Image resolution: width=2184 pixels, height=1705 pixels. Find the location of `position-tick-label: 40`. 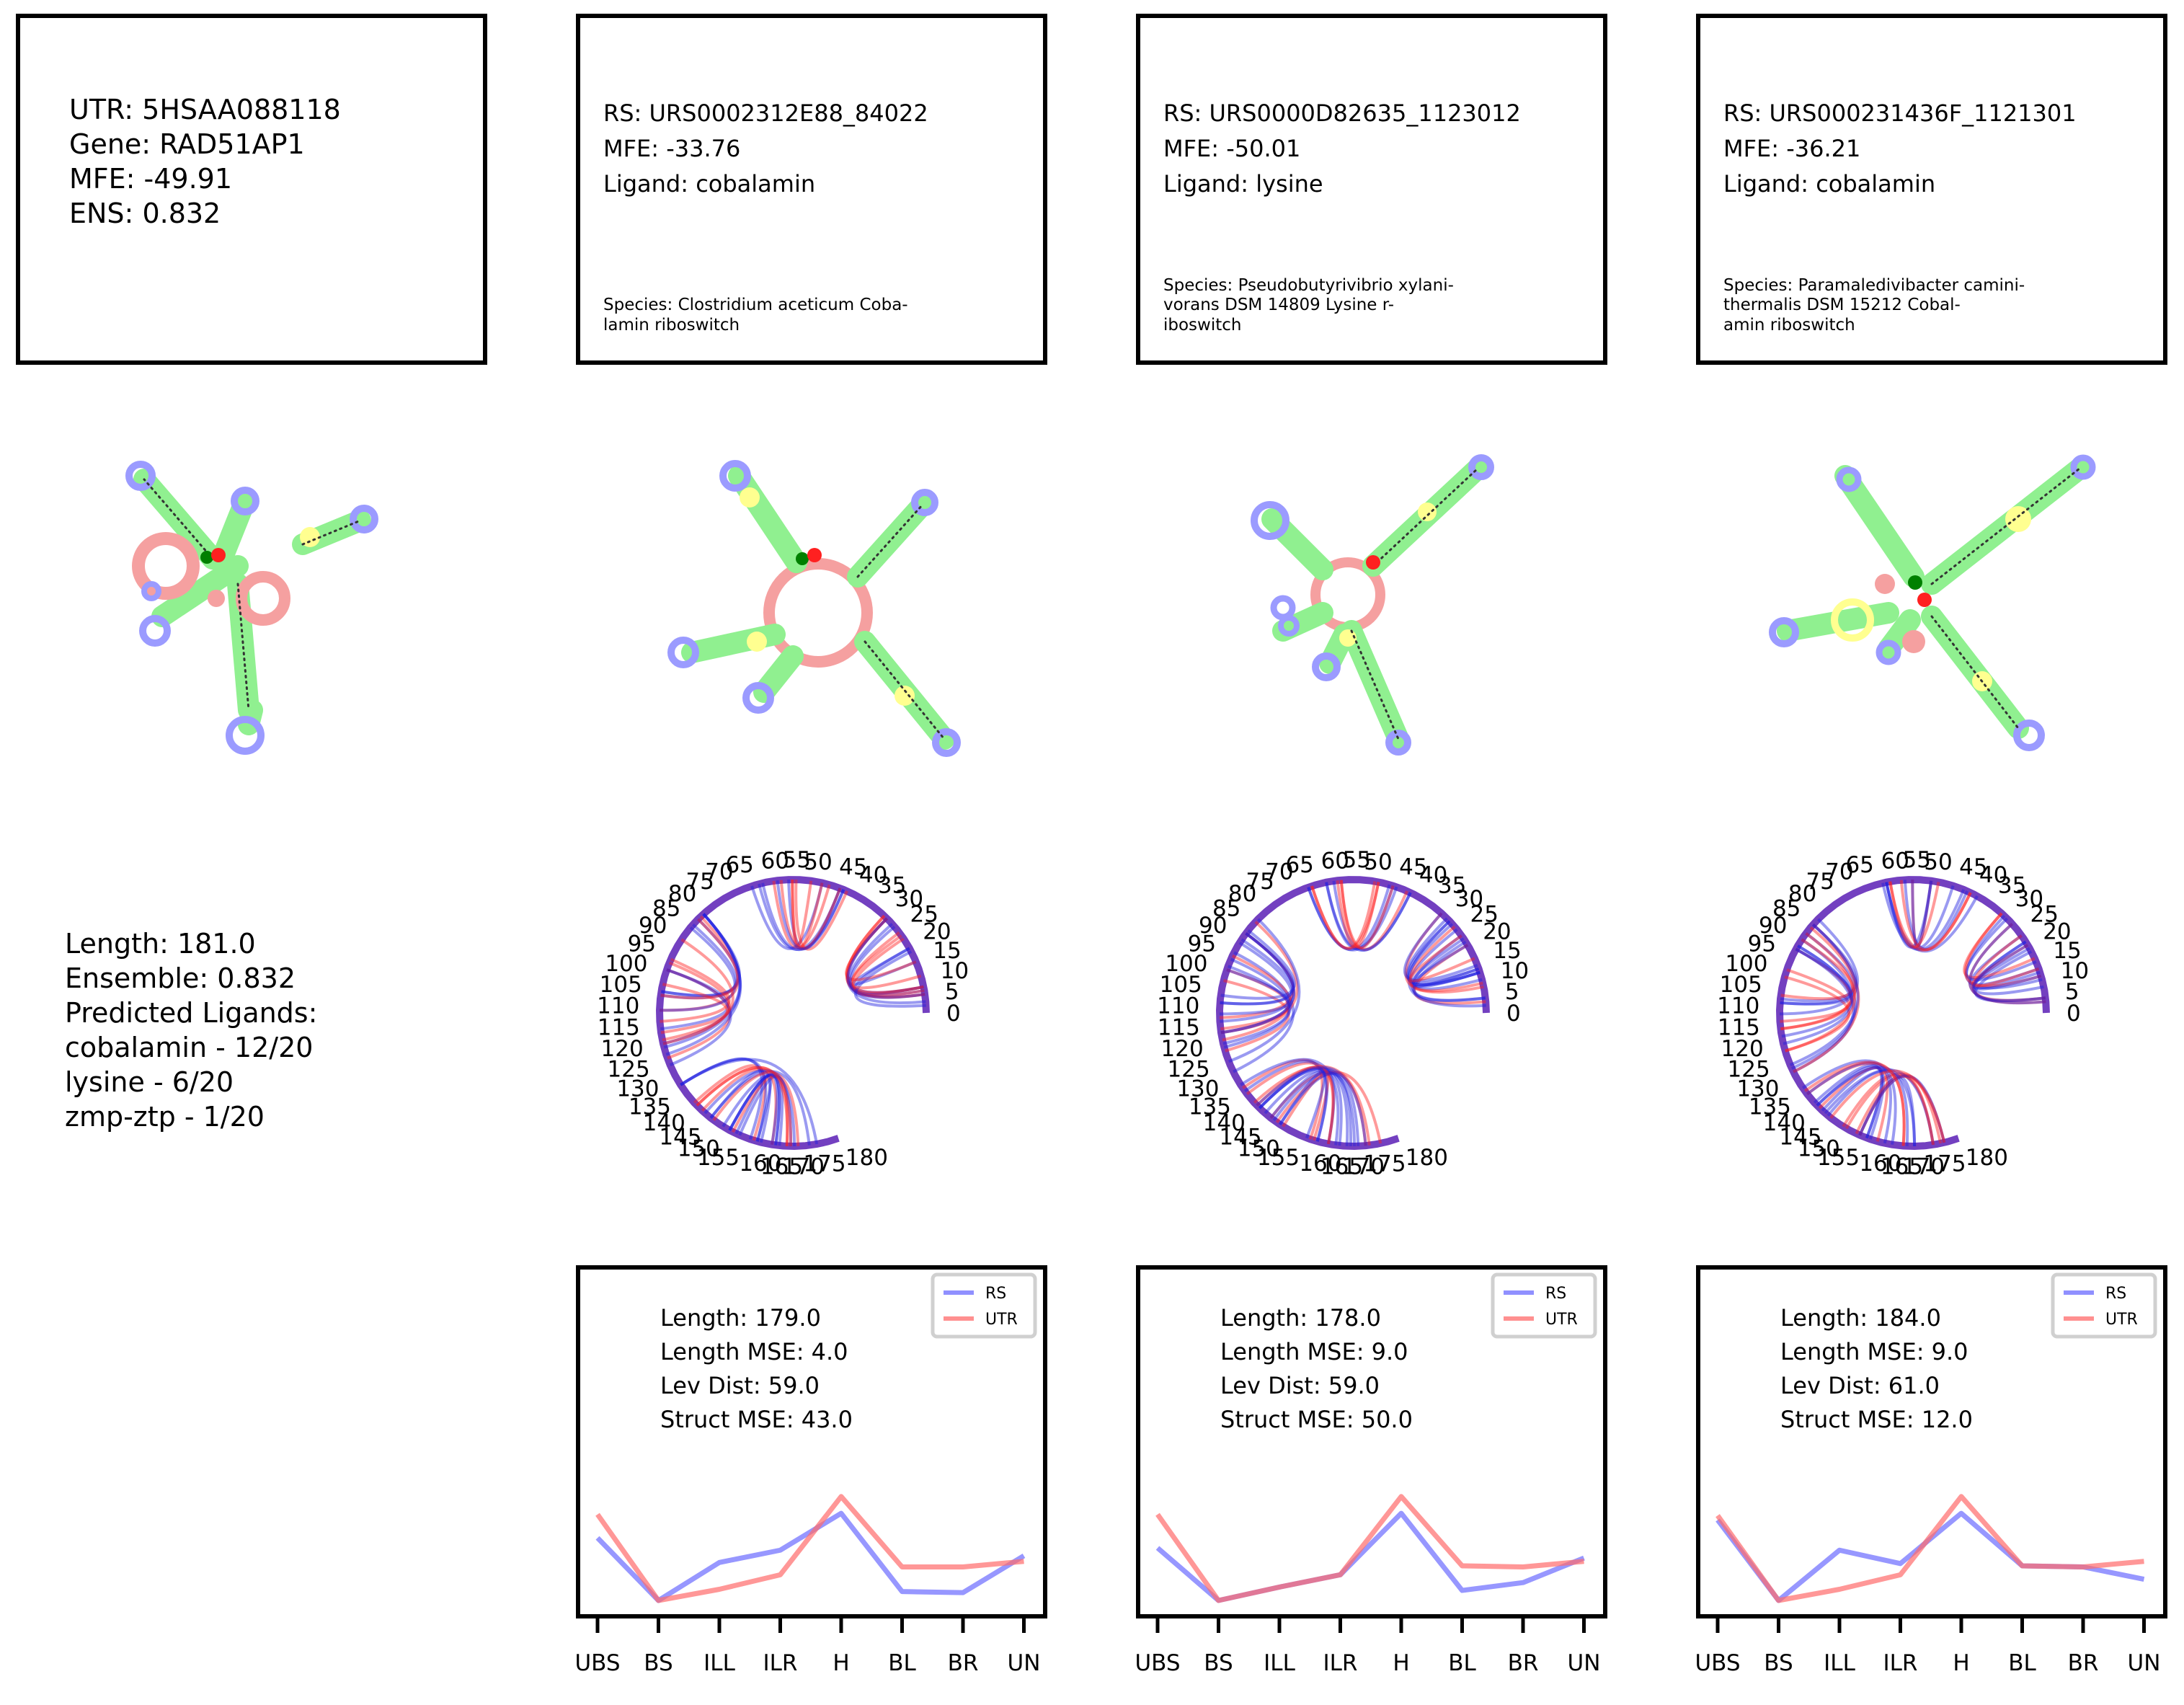

position-tick-label: 40 is located at coordinates (1993, 875).